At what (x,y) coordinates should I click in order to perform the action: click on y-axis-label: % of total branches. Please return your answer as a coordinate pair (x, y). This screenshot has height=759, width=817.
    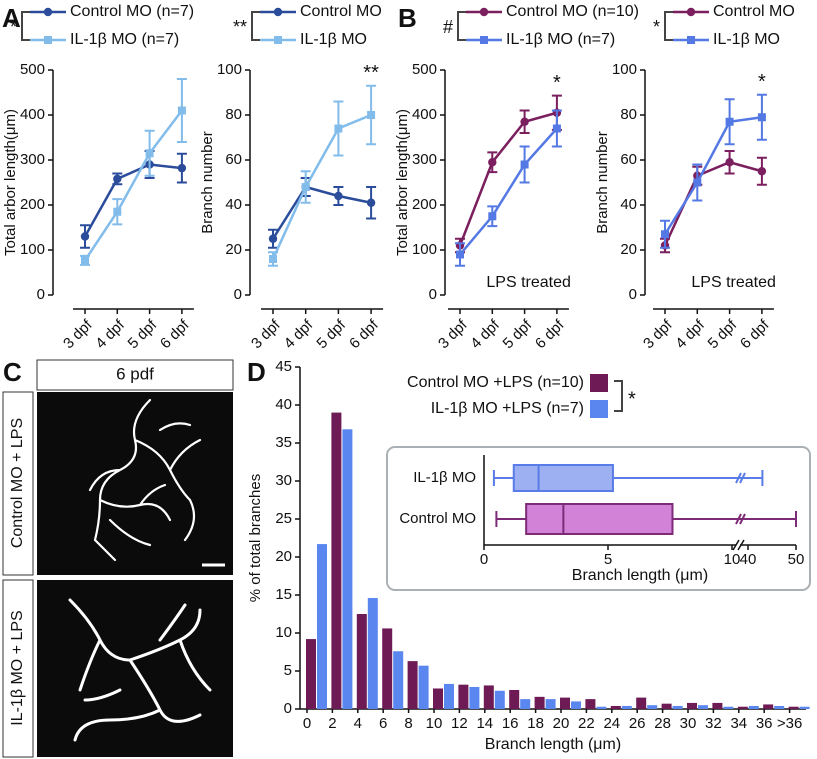
    Looking at the image, I should click on (255, 538).